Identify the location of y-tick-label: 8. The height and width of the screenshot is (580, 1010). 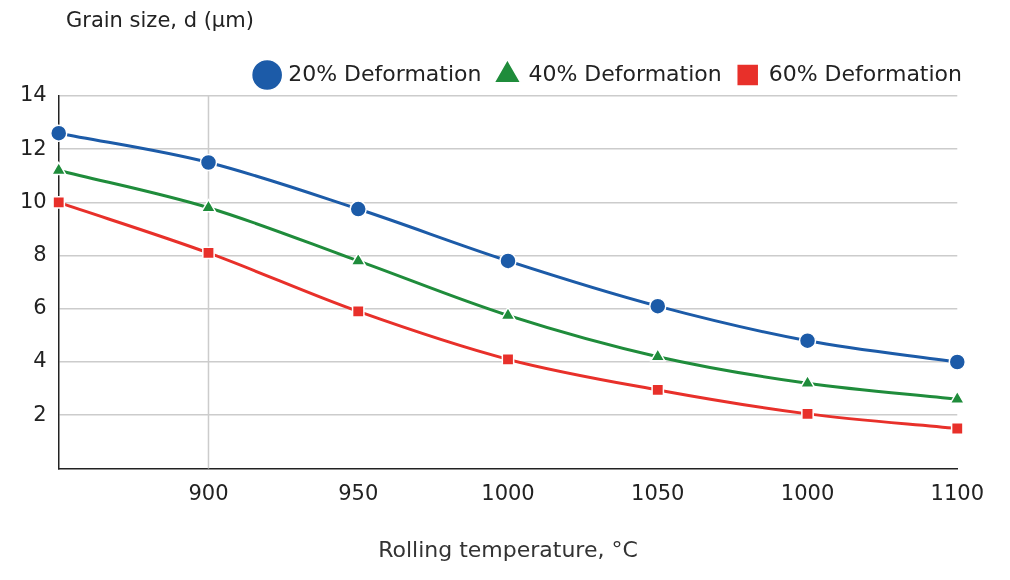
(40, 254).